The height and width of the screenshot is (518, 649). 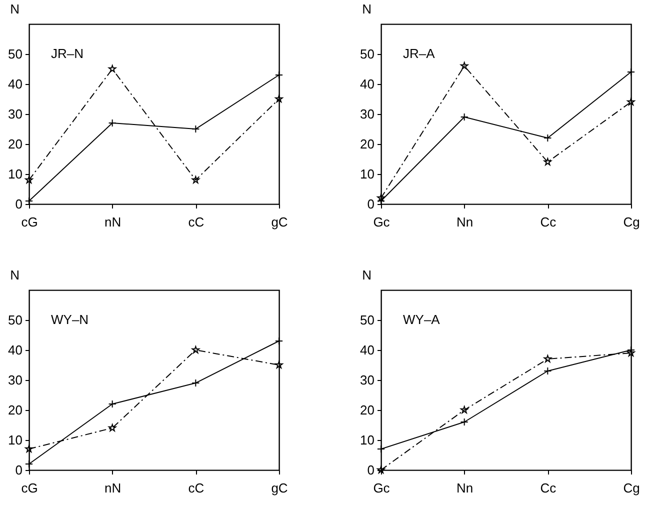 I want to click on annotation: JR–N, so click(x=67, y=53).